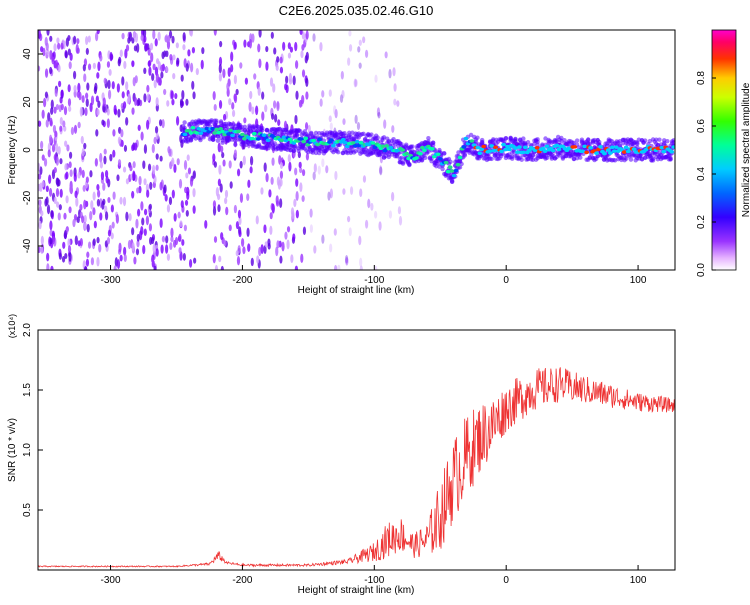 The image size is (750, 605). Describe the element at coordinates (111, 280) in the screenshot. I see `spectrogram-x-tick-label: -300` at that location.